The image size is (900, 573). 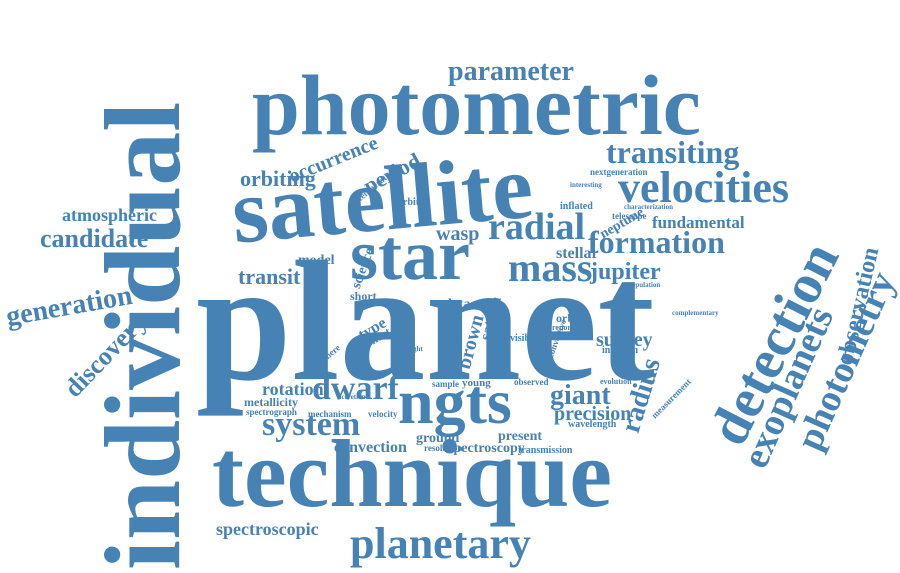 I want to click on word-atmospheric: atmospheric, so click(x=109, y=215).